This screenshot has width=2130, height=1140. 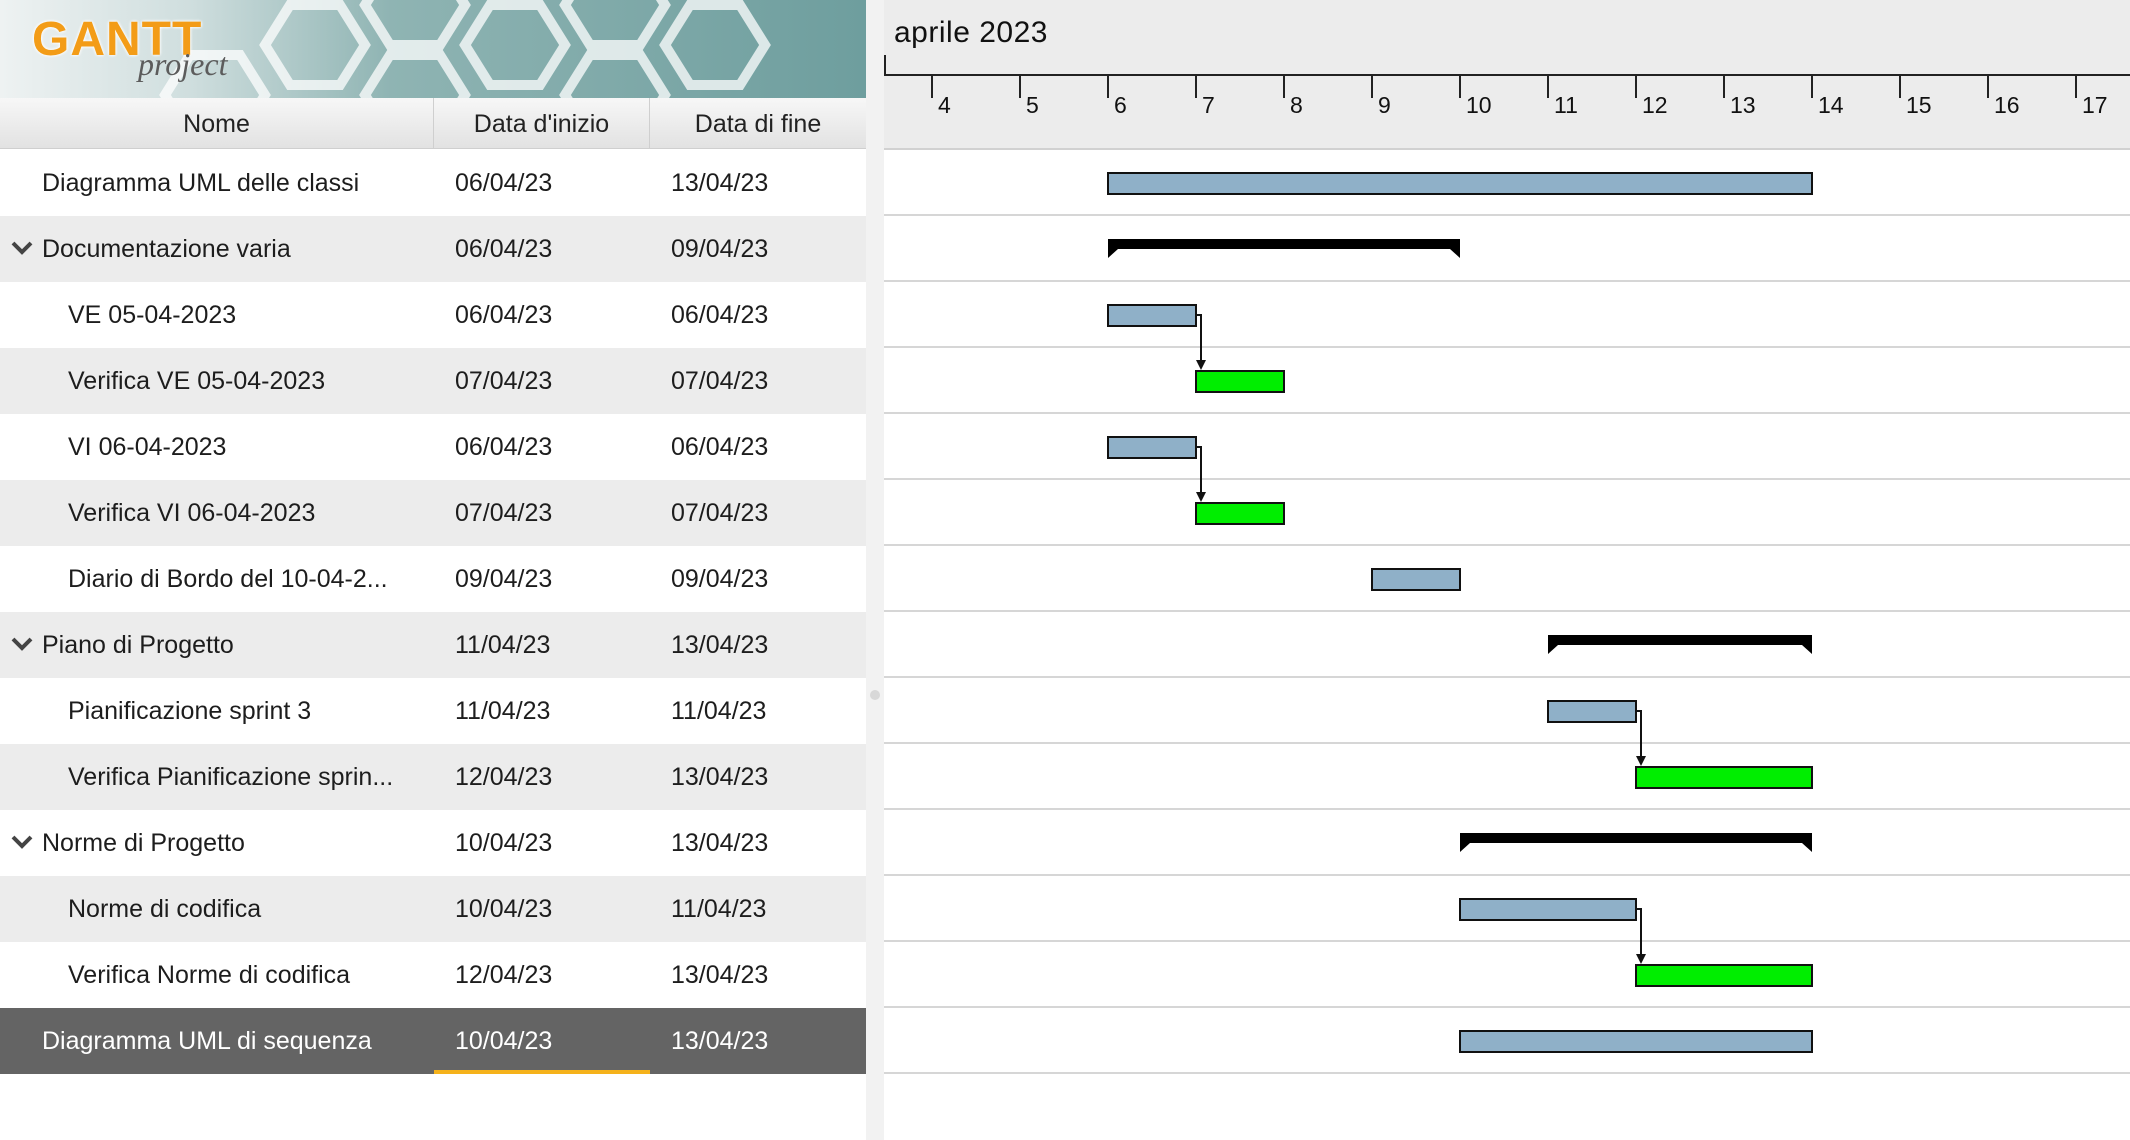 What do you see at coordinates (1479, 105) in the screenshot?
I see `day-label: 10` at bounding box center [1479, 105].